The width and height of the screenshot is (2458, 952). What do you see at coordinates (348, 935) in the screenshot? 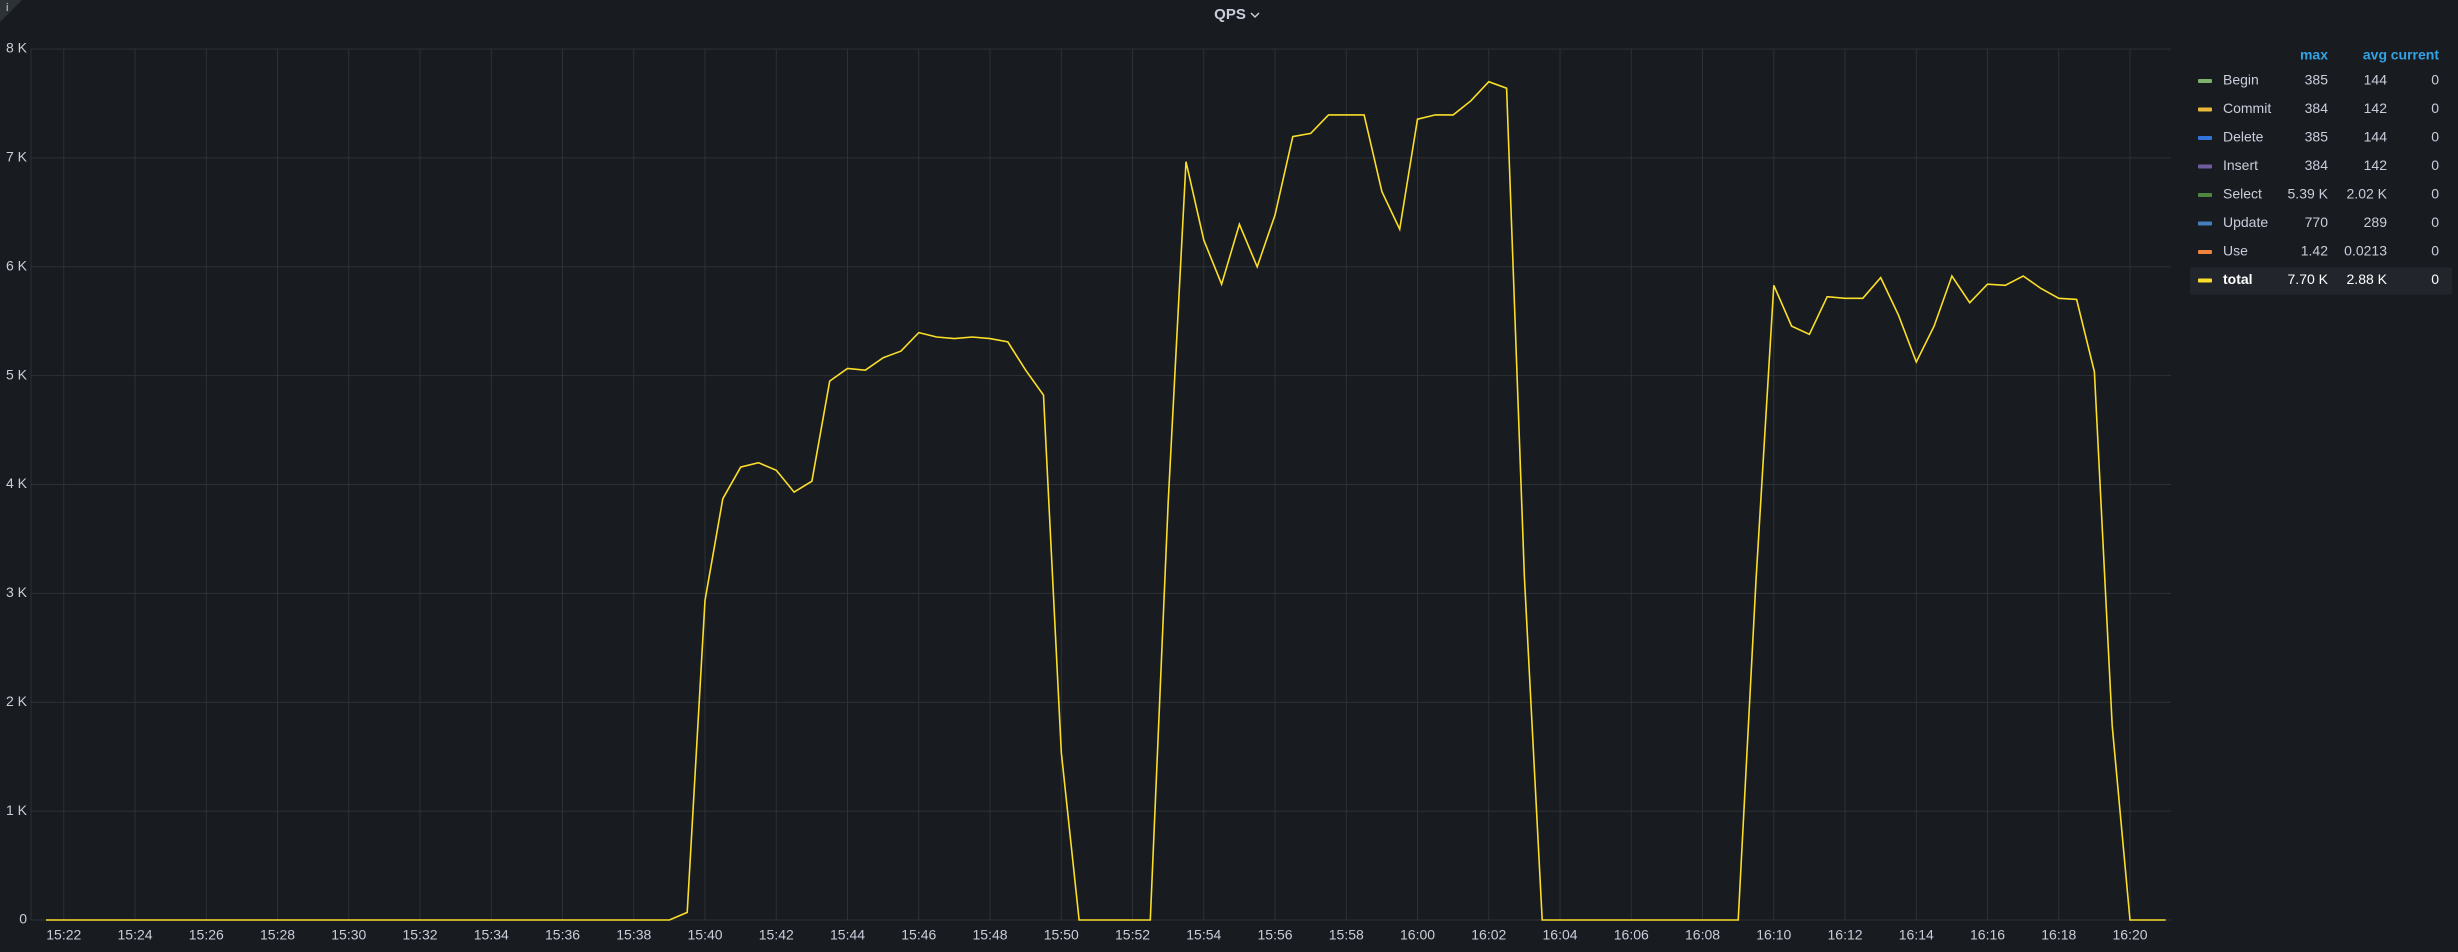
I see `x-tick-label: 15:30` at bounding box center [348, 935].